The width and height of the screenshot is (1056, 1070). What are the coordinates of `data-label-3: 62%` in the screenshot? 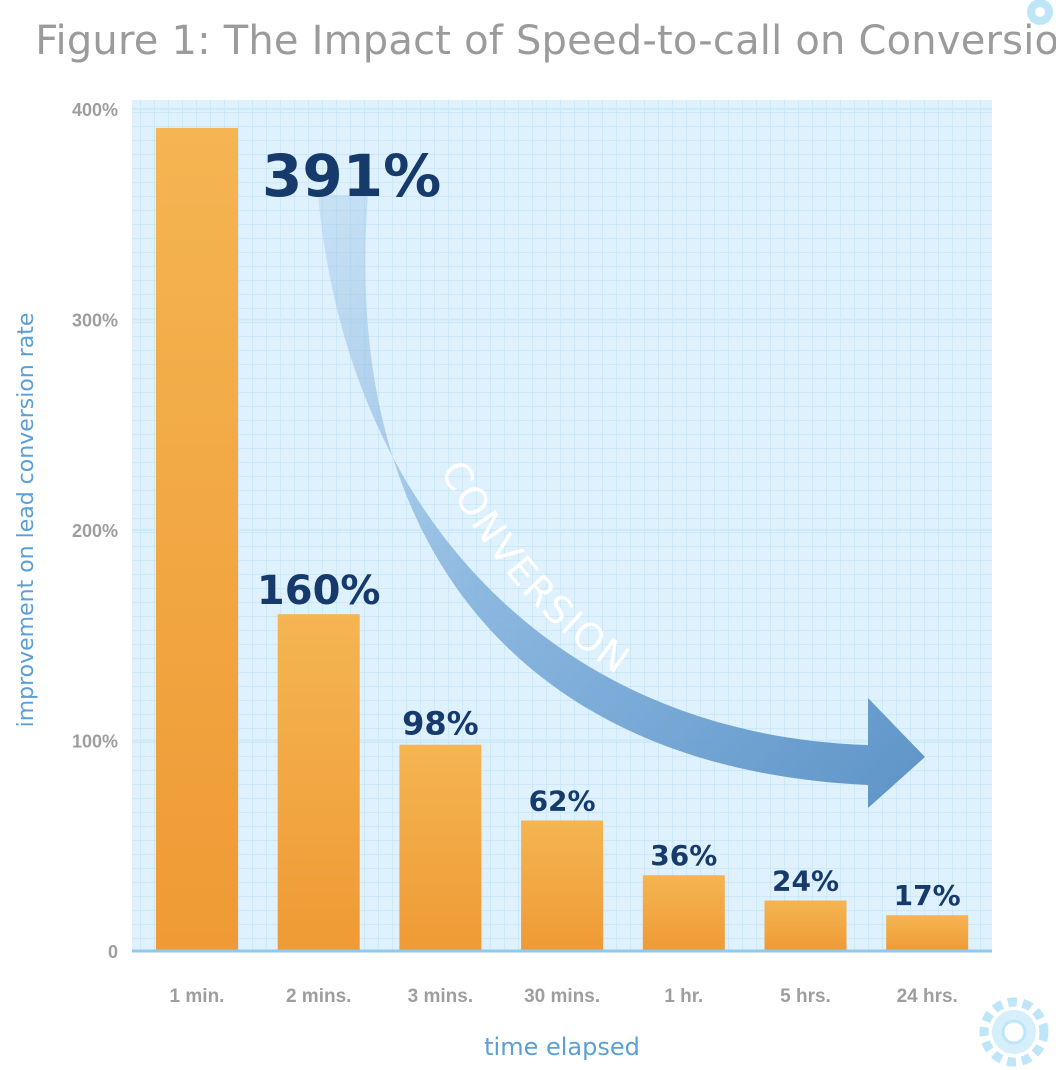 It's located at (562, 800).